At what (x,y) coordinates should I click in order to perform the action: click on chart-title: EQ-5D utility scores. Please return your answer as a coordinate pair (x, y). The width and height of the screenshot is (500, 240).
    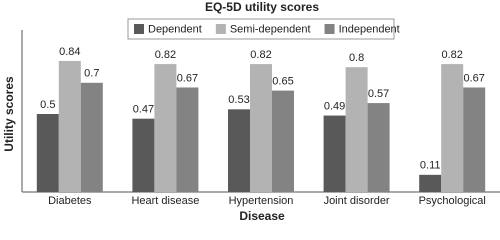
    Looking at the image, I should click on (262, 7).